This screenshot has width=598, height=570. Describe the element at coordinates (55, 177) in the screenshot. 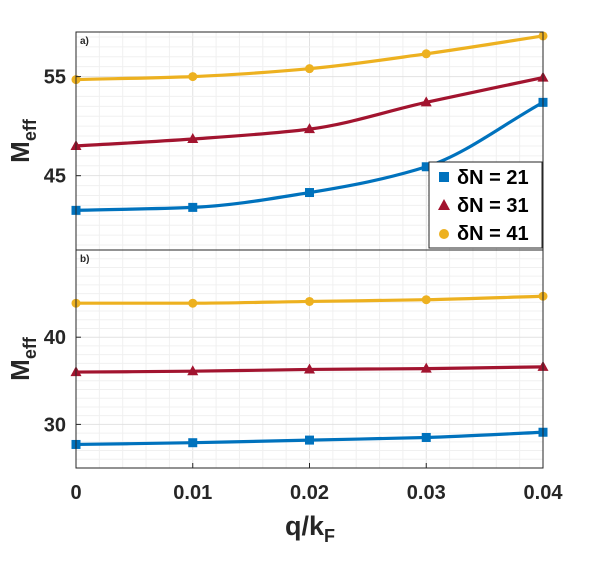

I see `y-tick-label: 45` at that location.